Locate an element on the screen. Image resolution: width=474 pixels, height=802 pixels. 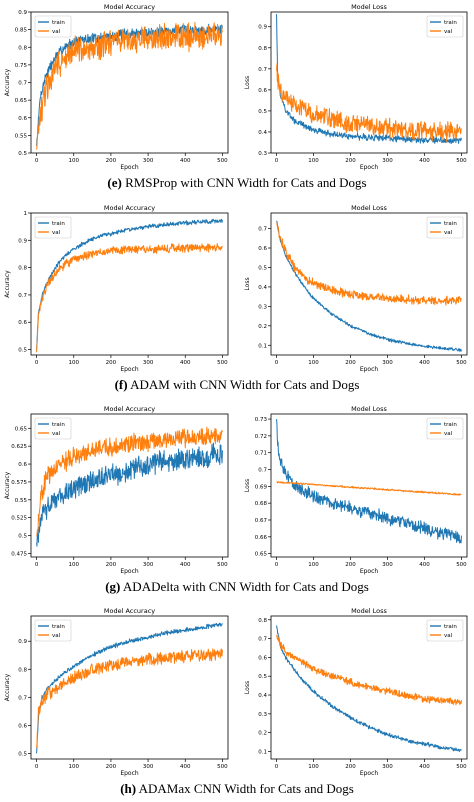
panel-6-legend-box is located at coordinates (445, 428).